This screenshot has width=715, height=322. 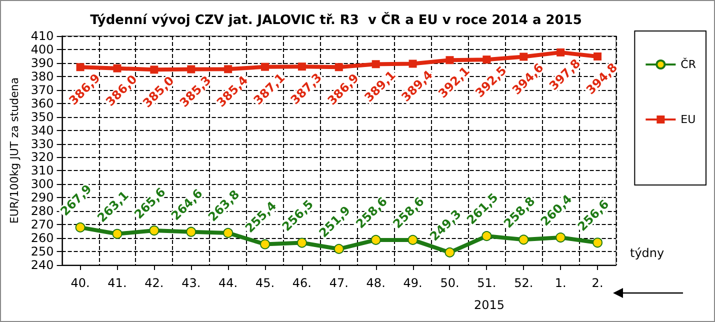 I want to click on x-tick-label: 40., so click(x=80, y=283).